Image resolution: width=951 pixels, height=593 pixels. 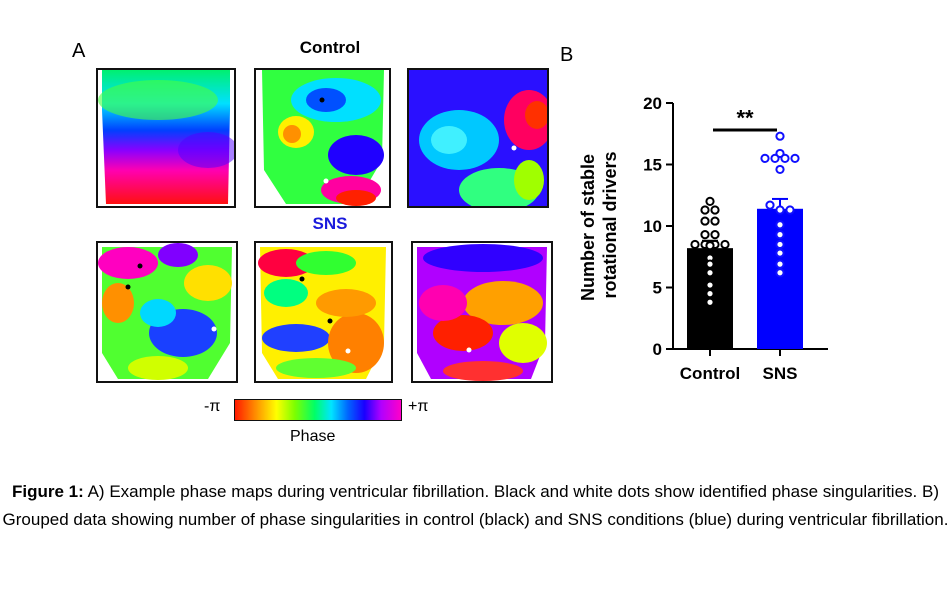 I want to click on y-tick-label: 5, so click(x=657, y=288).